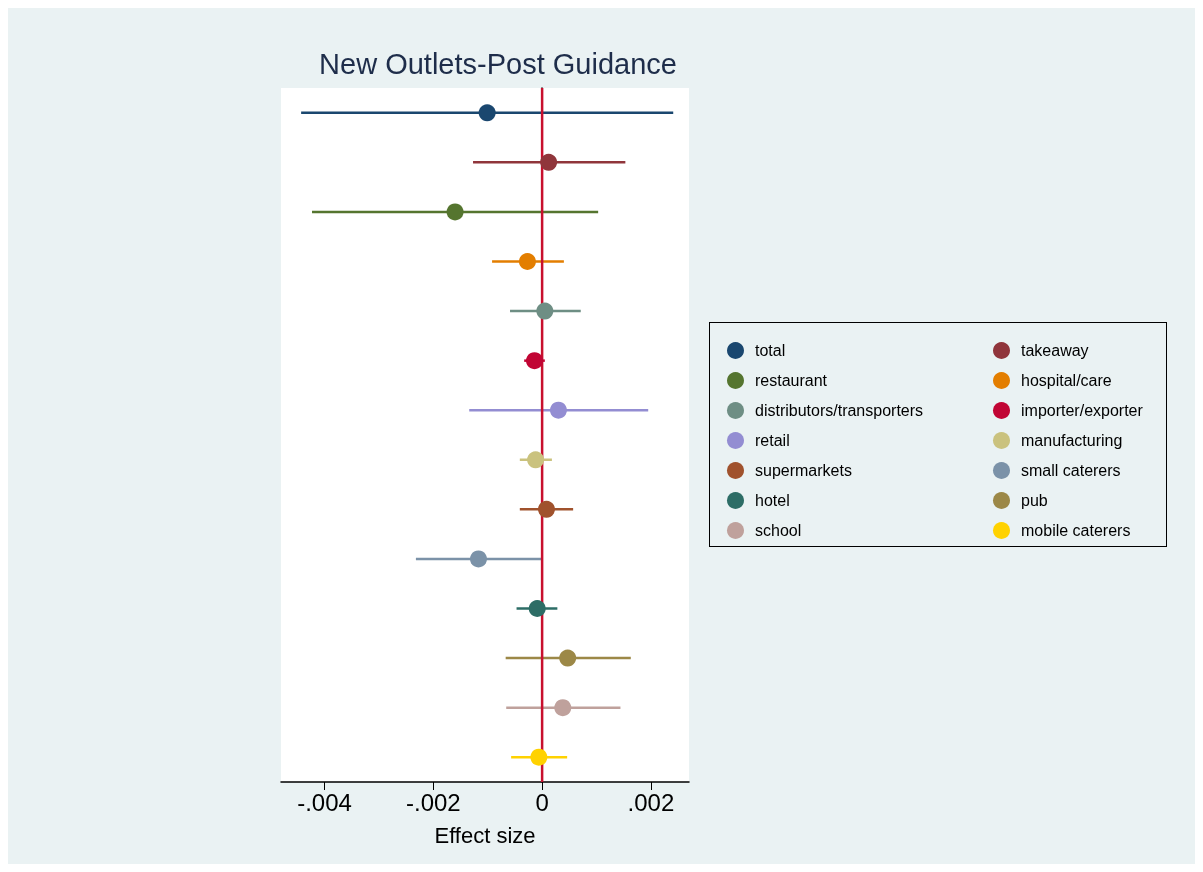 This screenshot has height=872, width=1203. I want to click on legend-label: importer/exporter, so click(1082, 410).